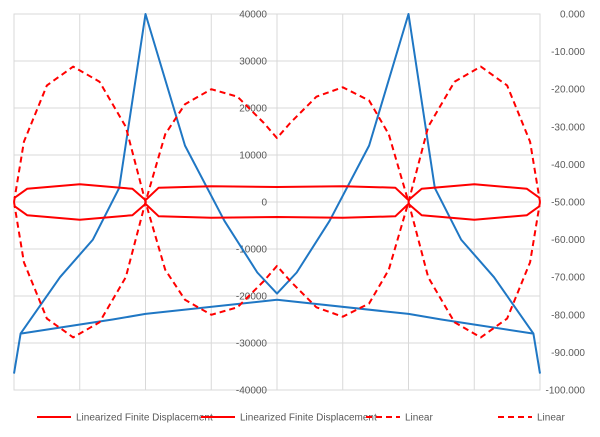 This screenshot has height=437, width=600. Describe the element at coordinates (253, 109) in the screenshot. I see `y-left-tick-label: 20000` at that location.